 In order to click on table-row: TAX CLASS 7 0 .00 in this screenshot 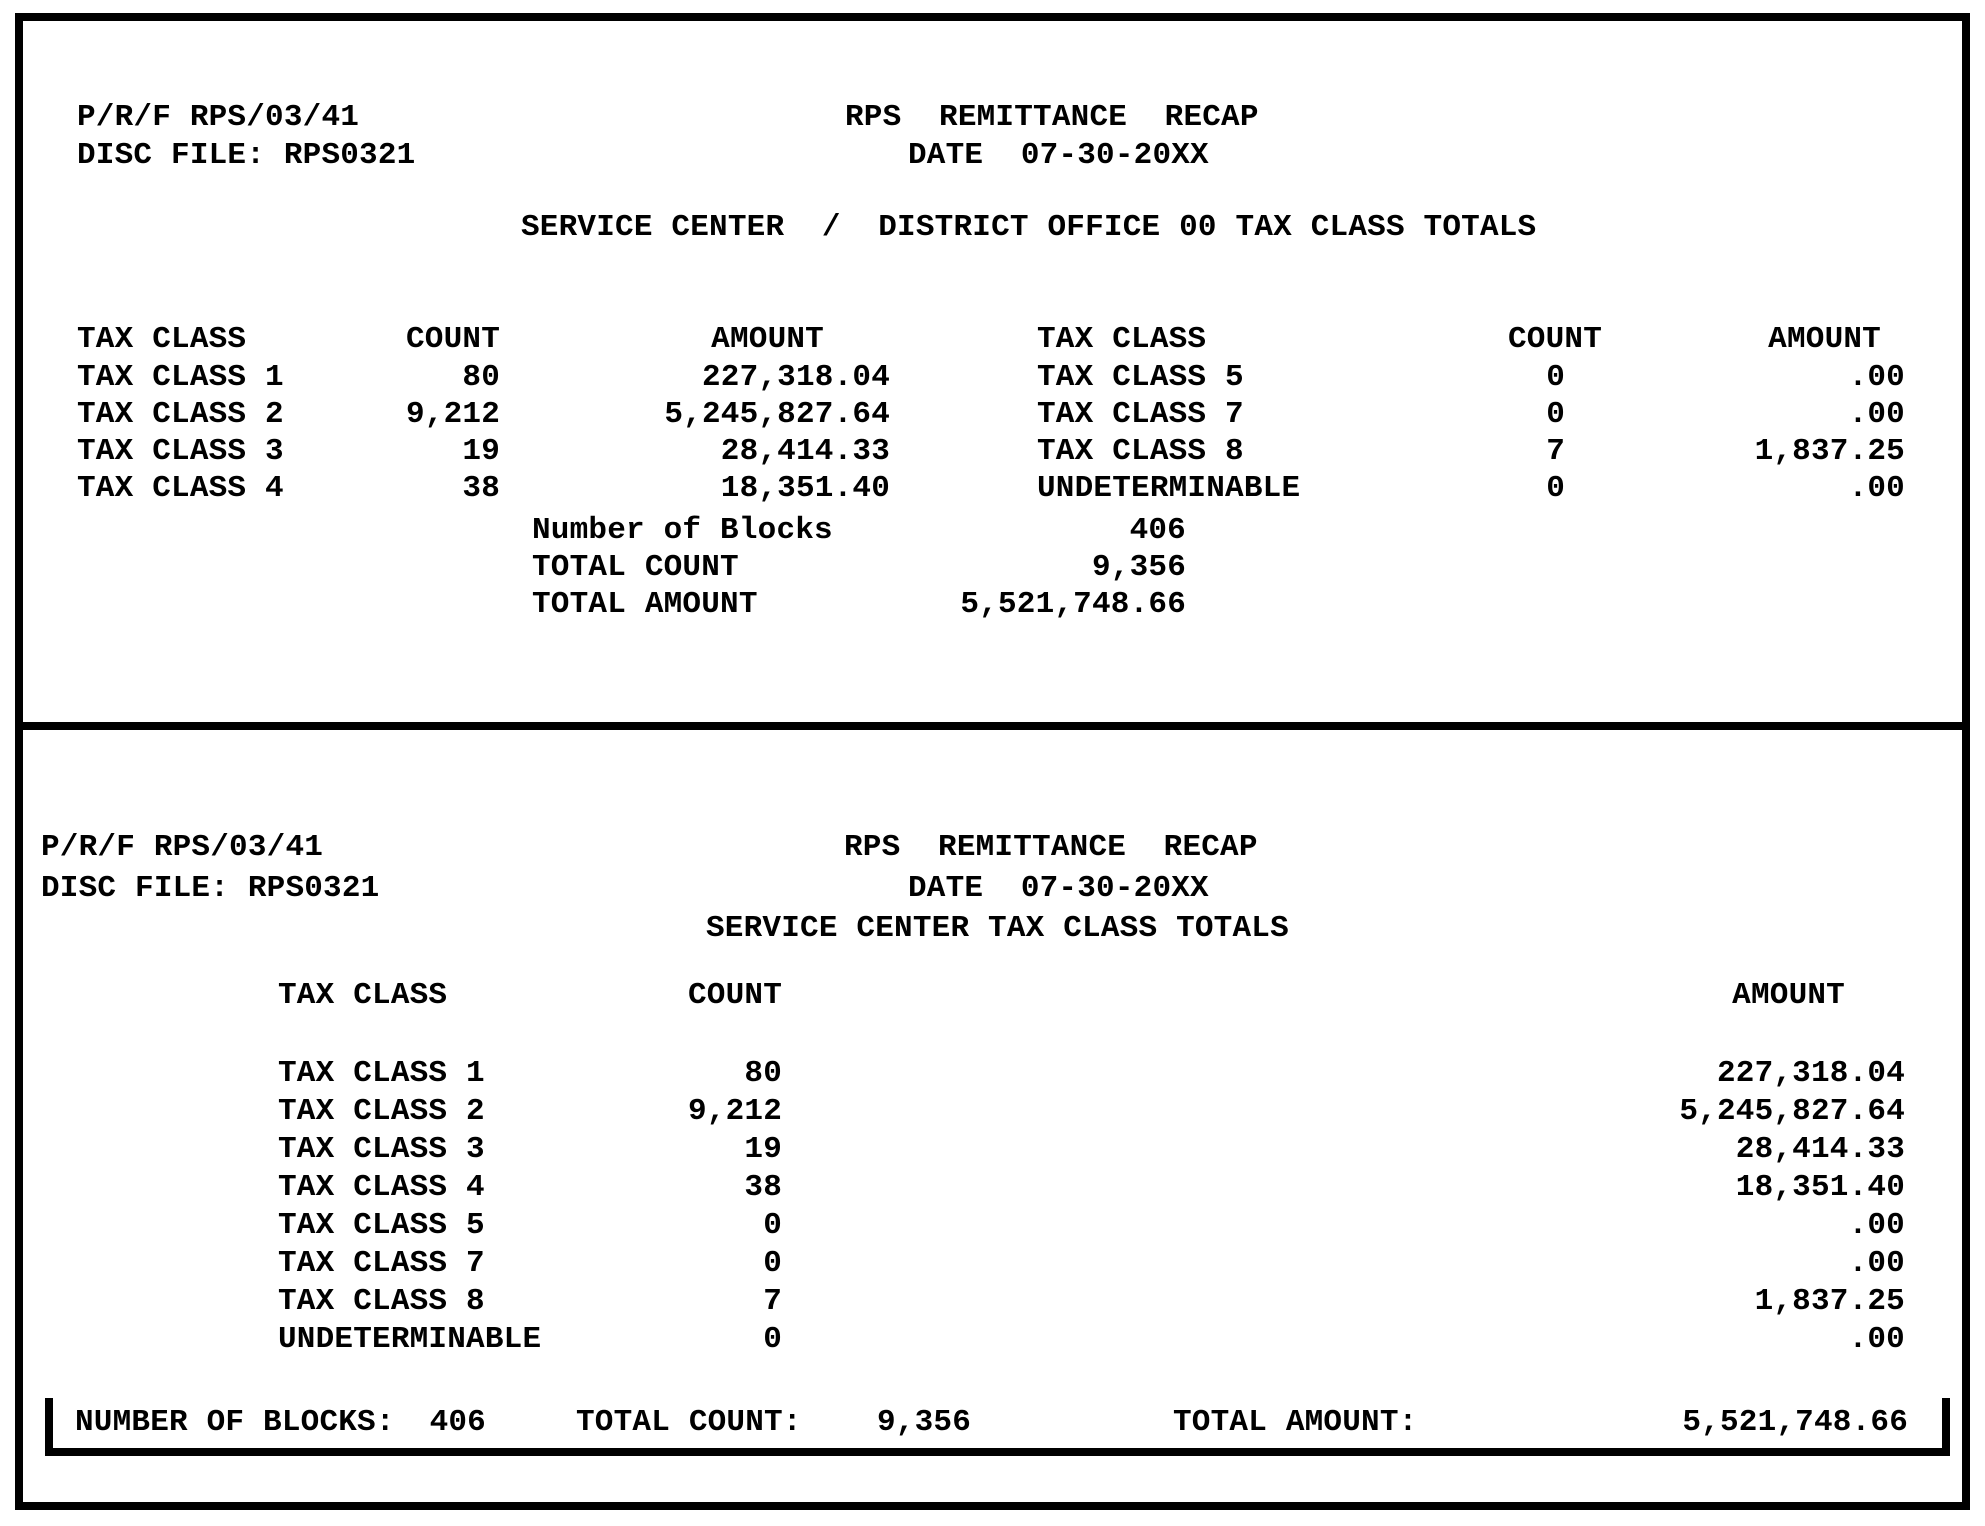, I will do `click(1091, 1264)`.